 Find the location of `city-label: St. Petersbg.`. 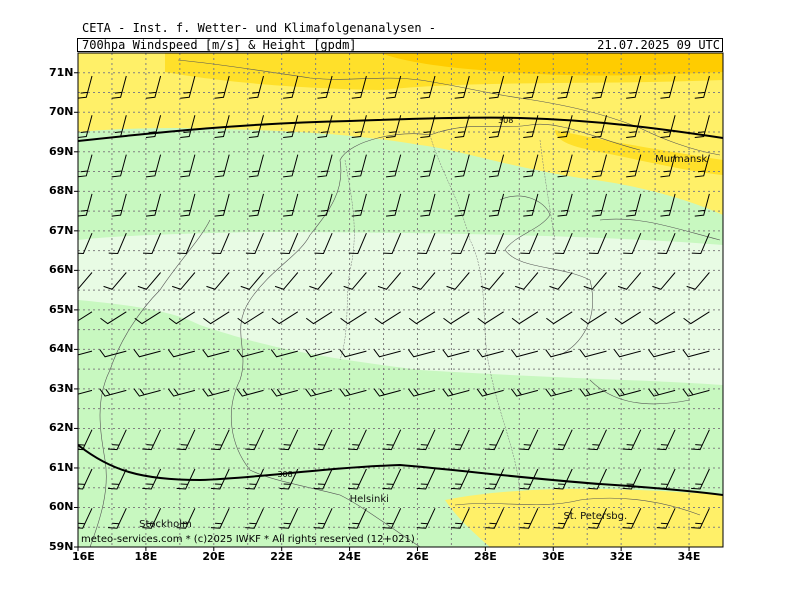

city-label: St. Petersbg. is located at coordinates (595, 517).